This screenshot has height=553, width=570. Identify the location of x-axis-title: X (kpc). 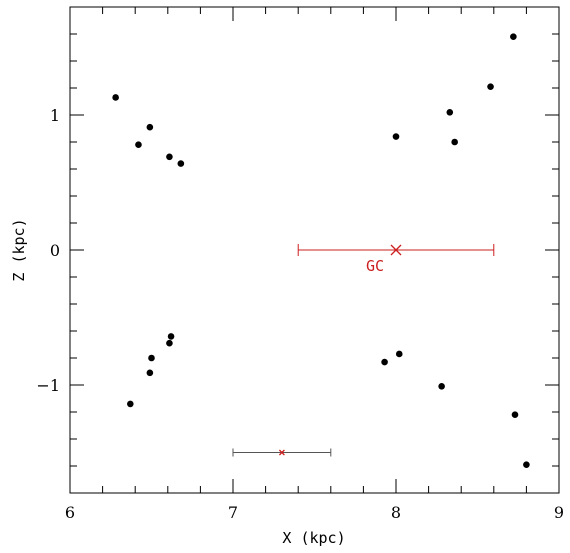
(313, 538).